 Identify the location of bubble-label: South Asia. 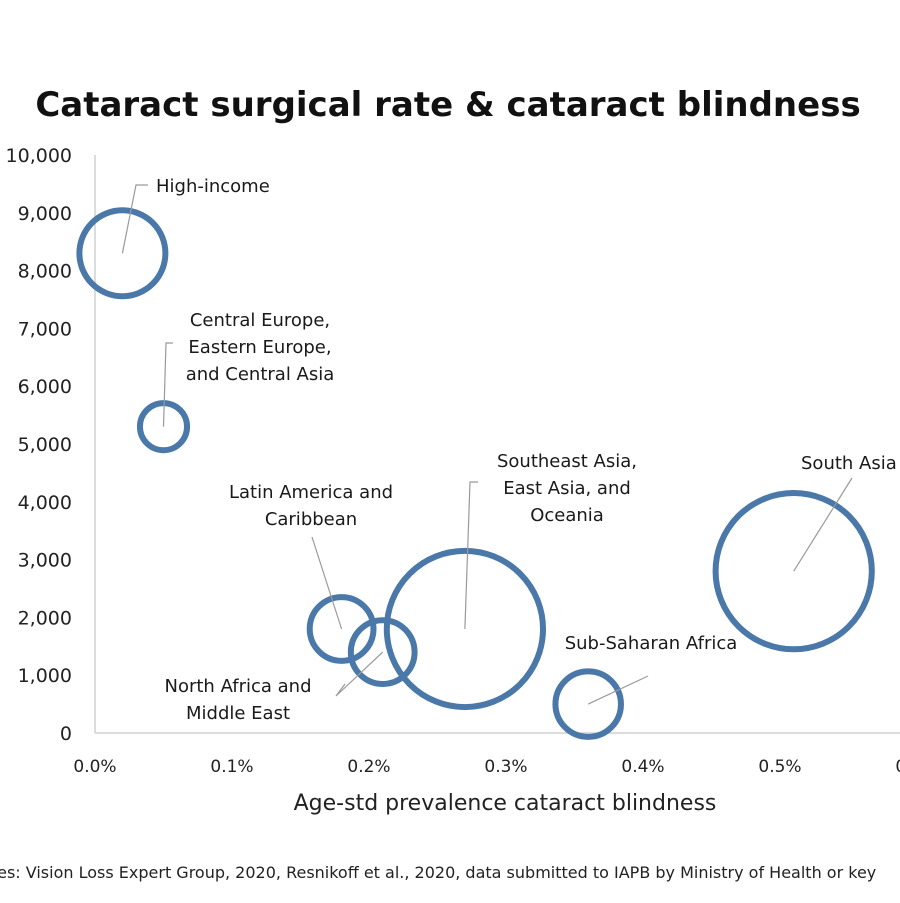
(849, 463).